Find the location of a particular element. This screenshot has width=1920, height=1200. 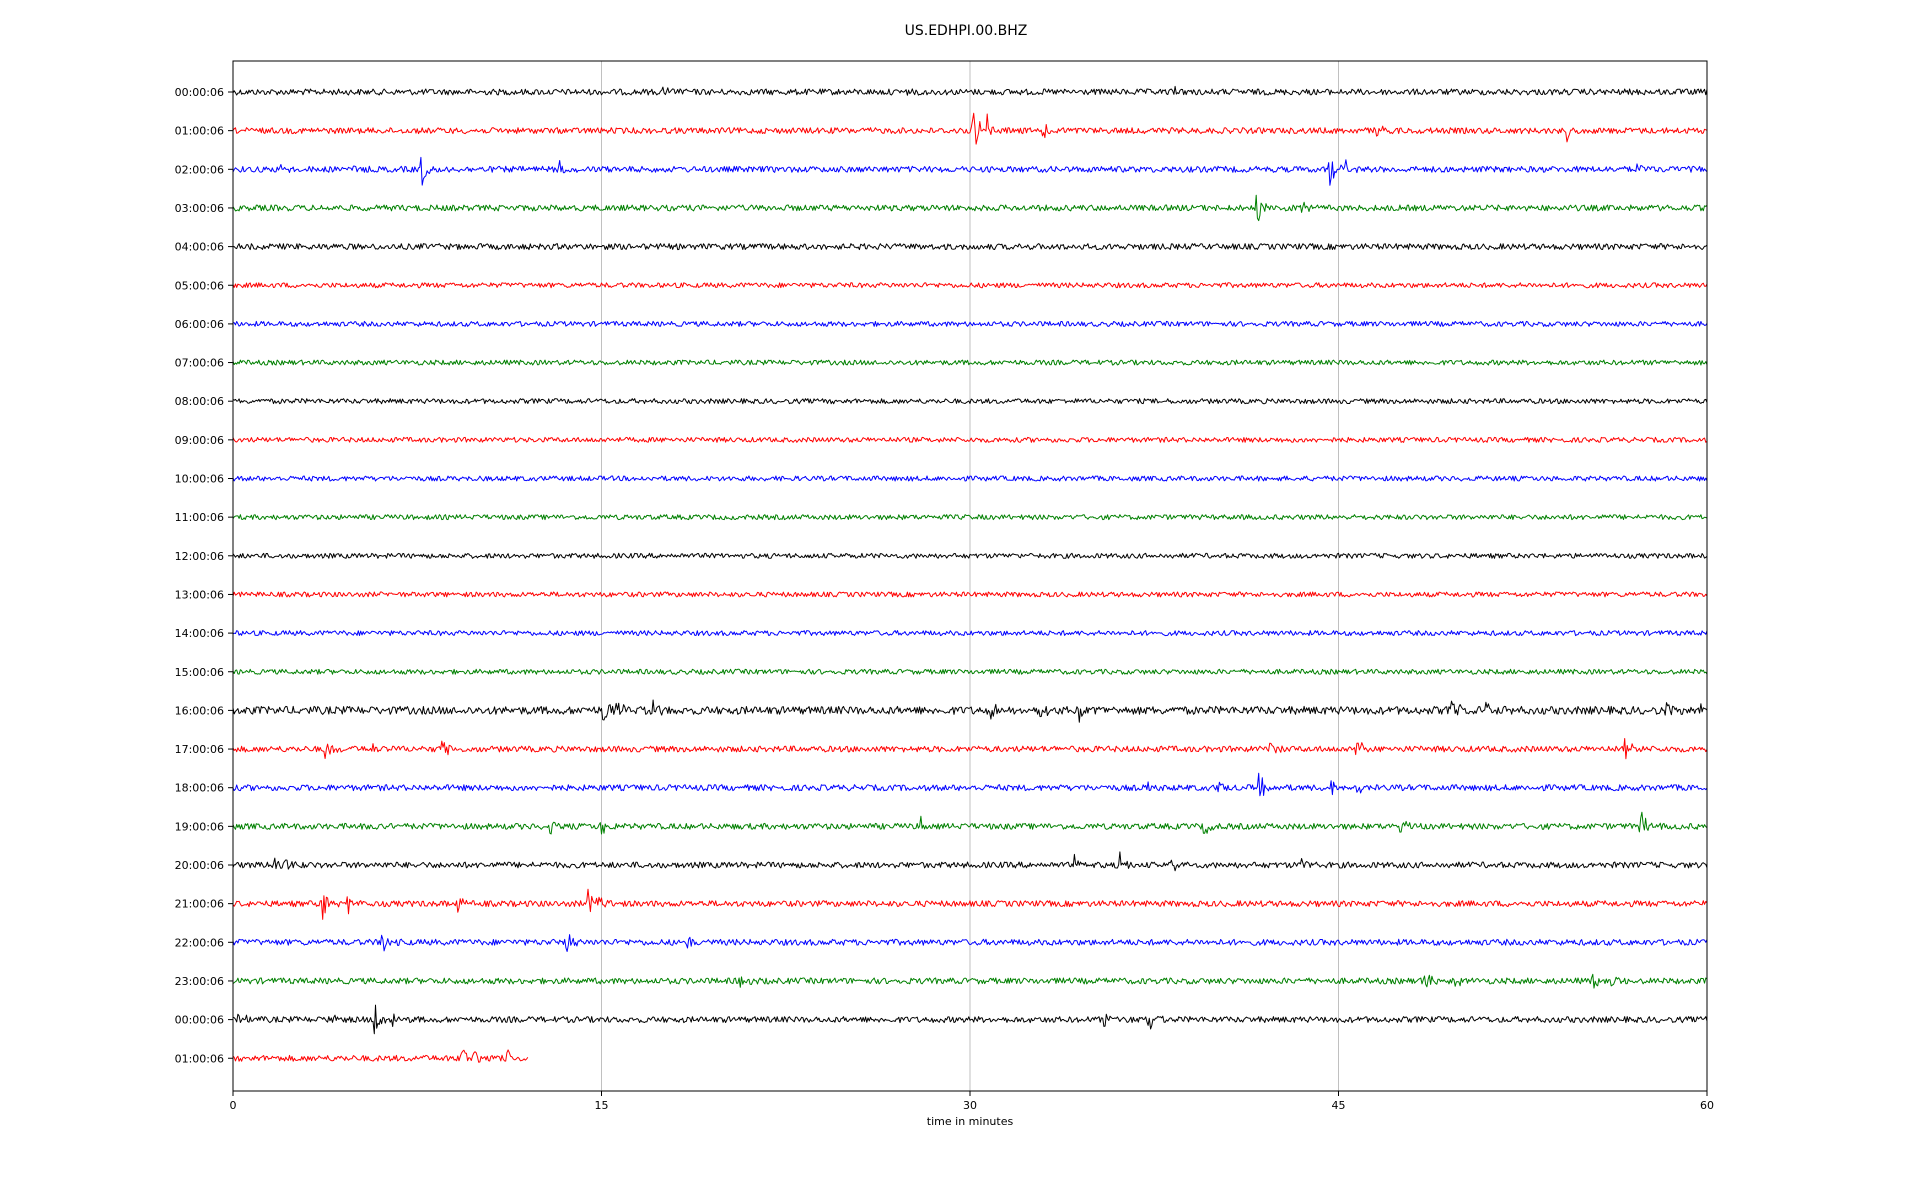

x-axis-ticks: 0 15 30 45 60 is located at coordinates (972, 1101).